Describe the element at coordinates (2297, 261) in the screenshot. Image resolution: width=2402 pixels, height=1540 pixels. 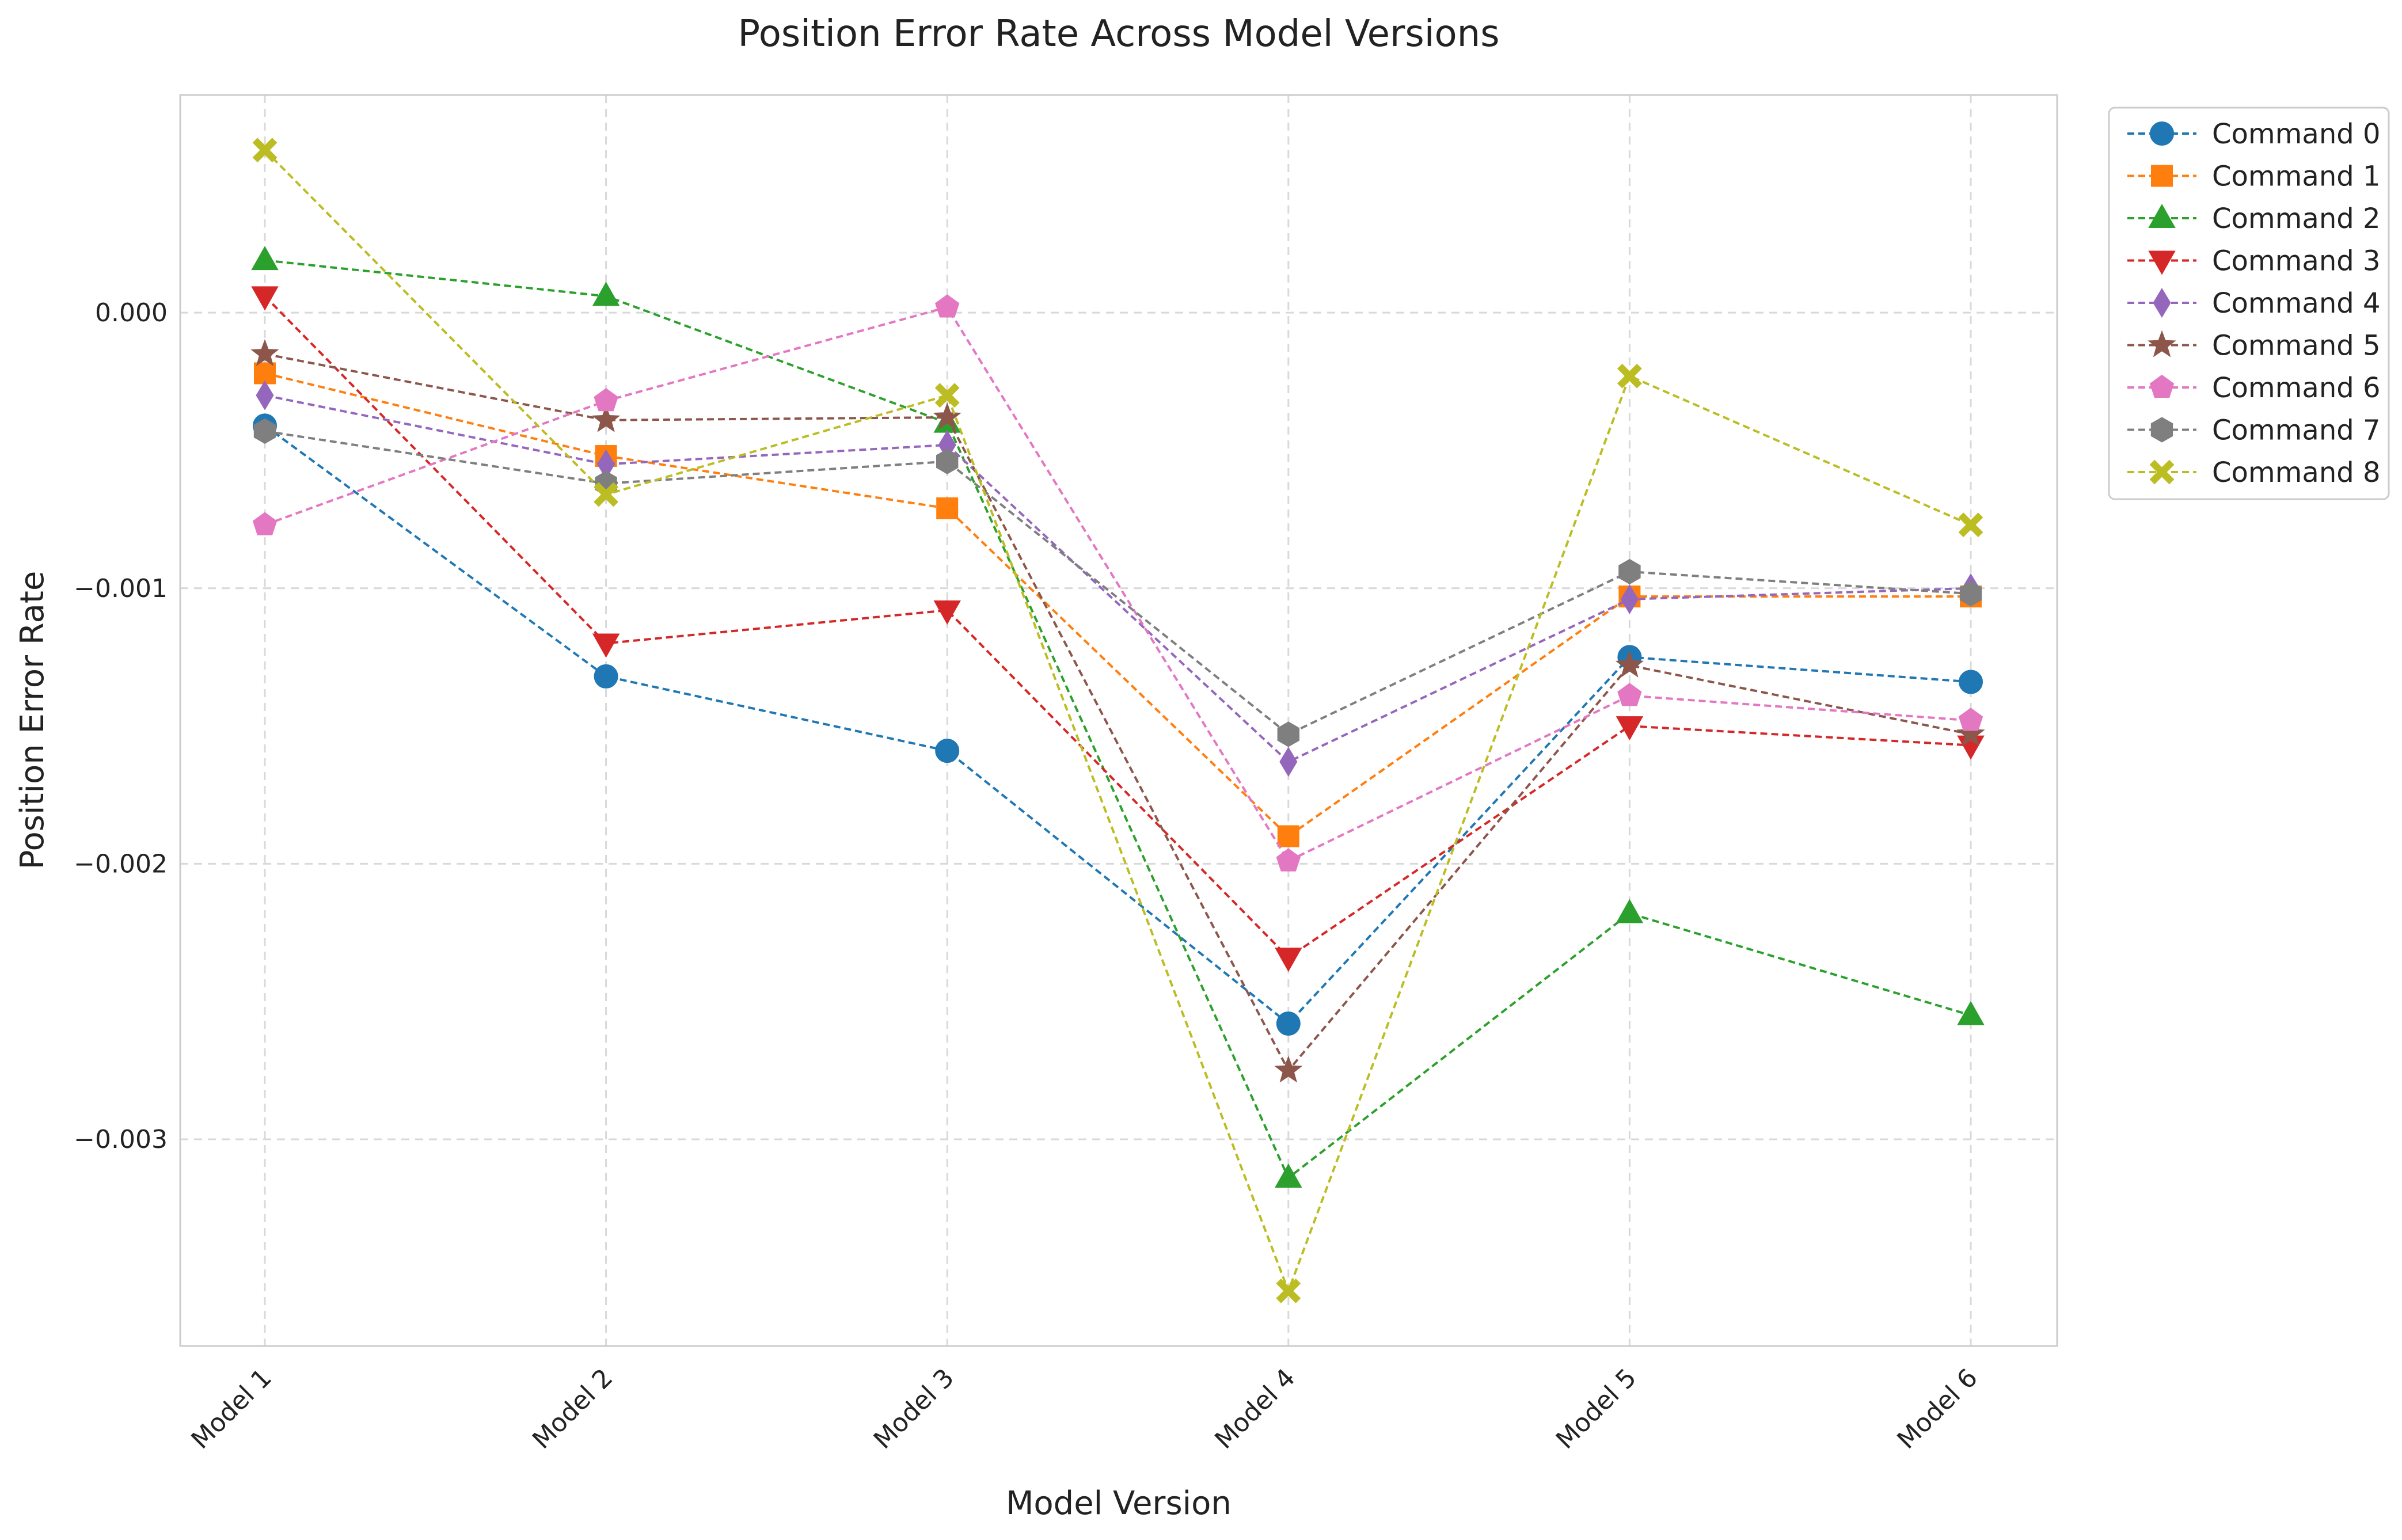
I see `legend-label: Command 3` at that location.